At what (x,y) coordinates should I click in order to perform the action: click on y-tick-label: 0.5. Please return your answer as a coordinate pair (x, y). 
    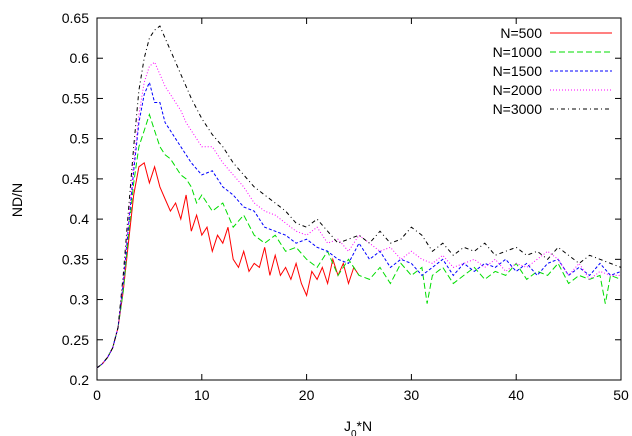
    Looking at the image, I should click on (80, 139).